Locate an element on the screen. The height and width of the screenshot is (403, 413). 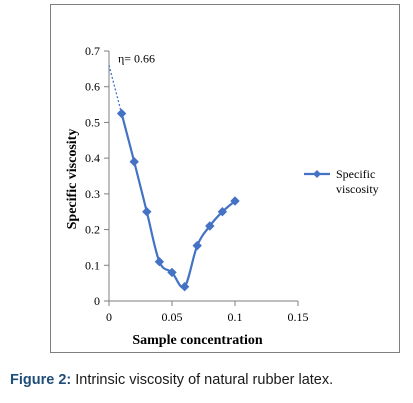
y-tick-label: 0.4 is located at coordinates (92, 158).